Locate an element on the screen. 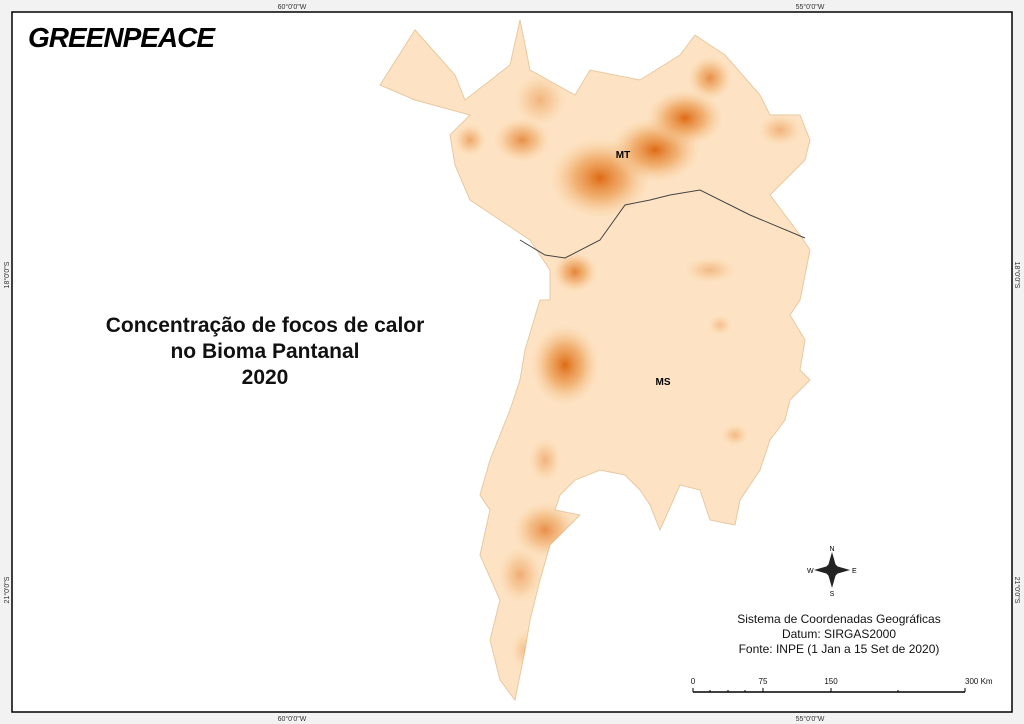 Image resolution: width=1024 pixels, height=724 pixels. info-line: Datum: SIRGAS2000 is located at coordinates (839, 634).